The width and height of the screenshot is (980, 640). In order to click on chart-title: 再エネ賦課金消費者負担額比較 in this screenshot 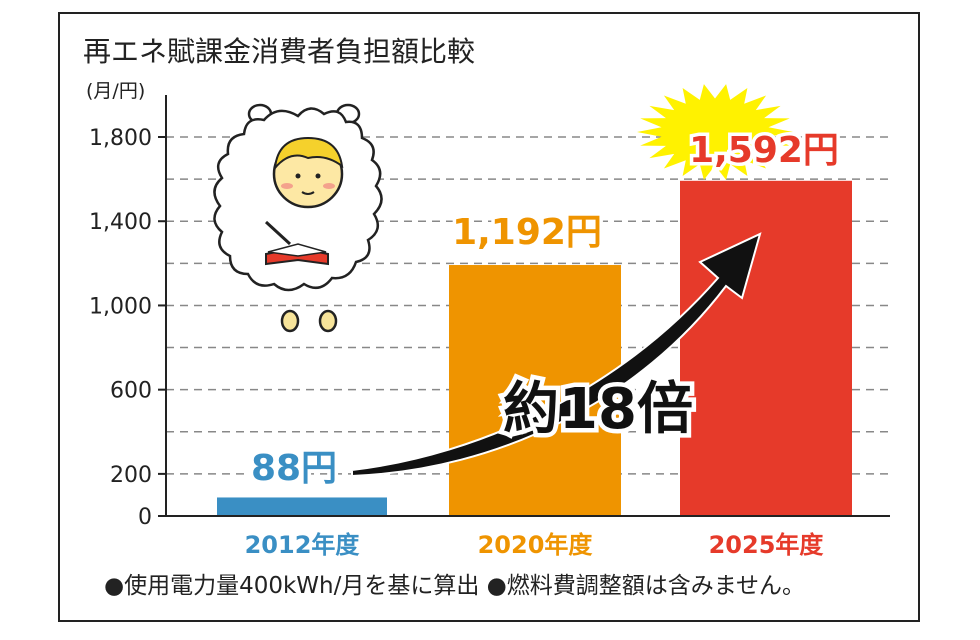, I will do `click(279, 51)`.